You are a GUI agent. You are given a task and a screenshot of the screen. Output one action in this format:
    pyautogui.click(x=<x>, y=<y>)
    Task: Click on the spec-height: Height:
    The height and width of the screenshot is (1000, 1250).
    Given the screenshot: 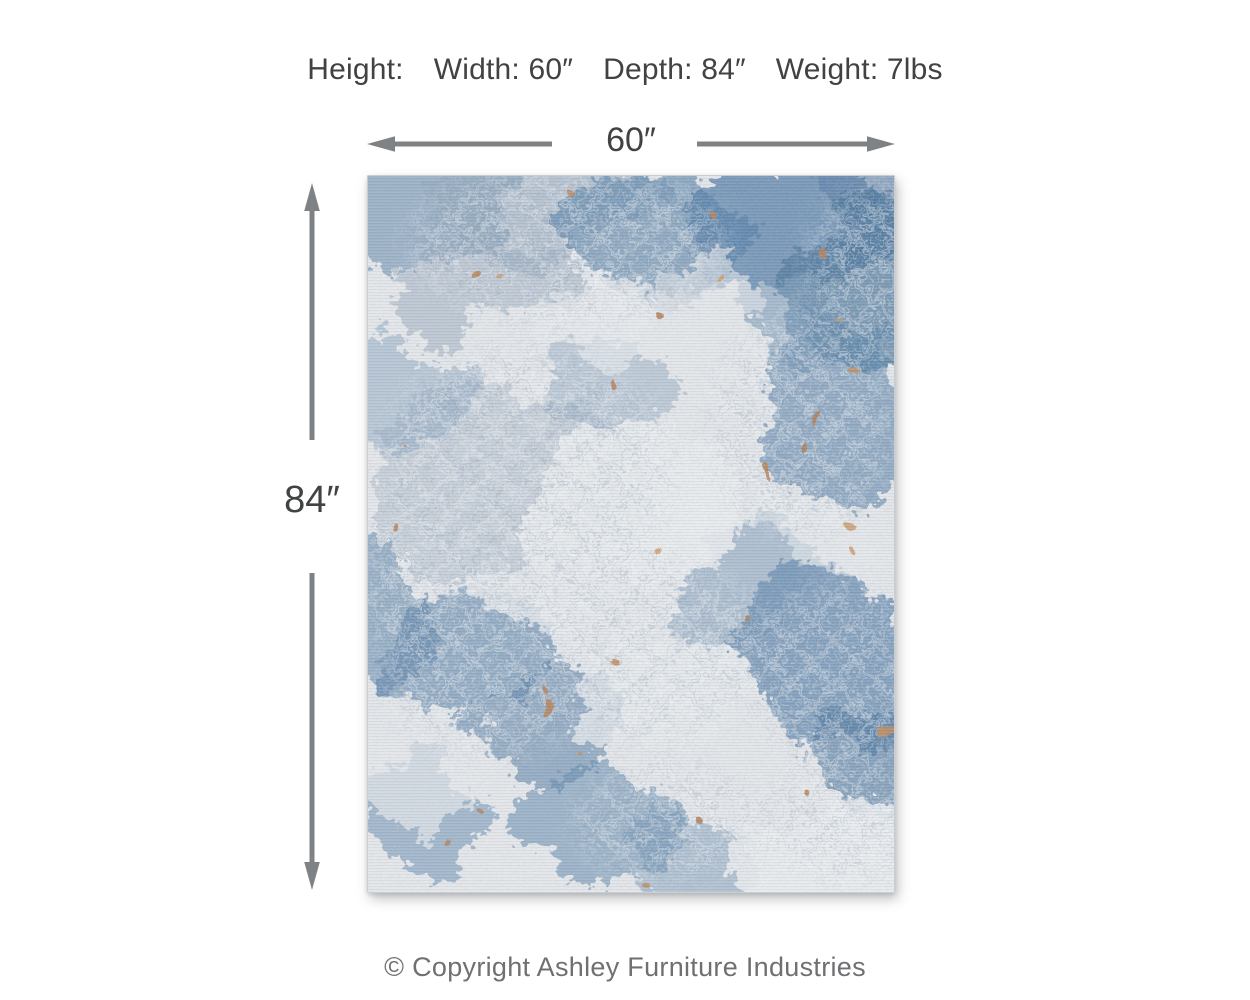 What is the action you would take?
    pyautogui.click(x=355, y=69)
    